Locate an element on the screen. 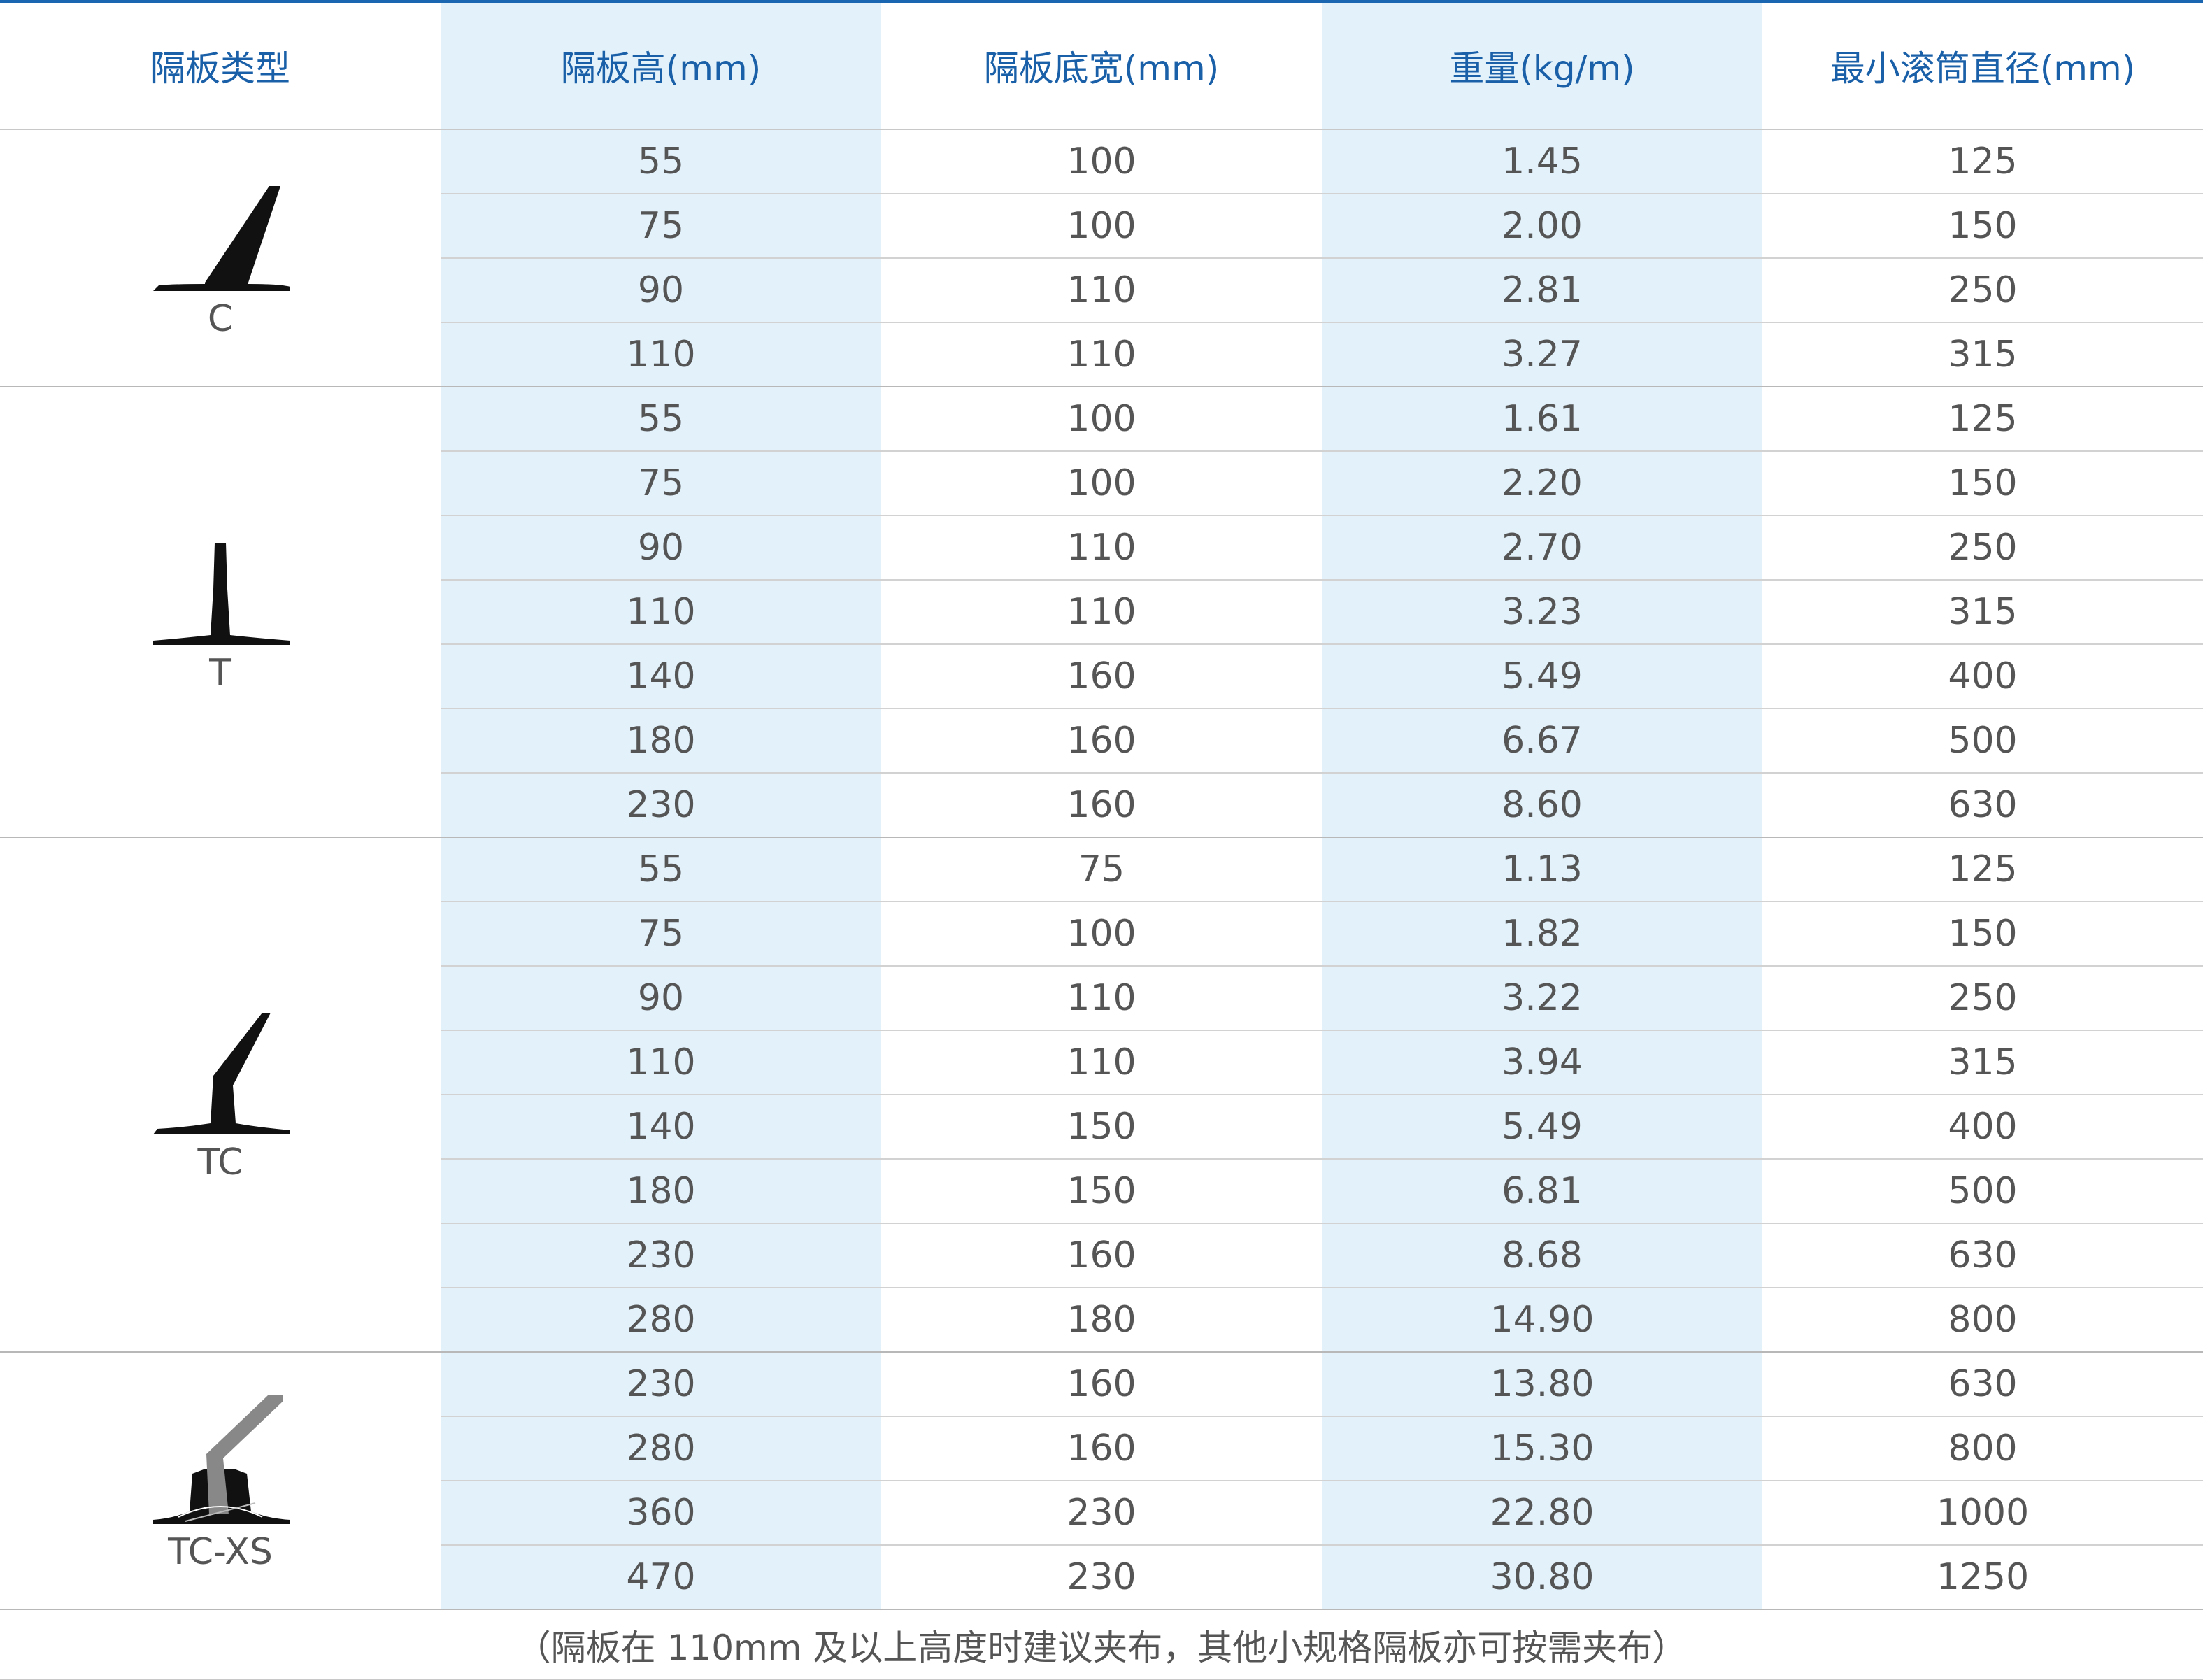 Image resolution: width=2203 pixels, height=1680 pixels. table-row: 230 160 8.60 630 is located at coordinates (1101, 805).